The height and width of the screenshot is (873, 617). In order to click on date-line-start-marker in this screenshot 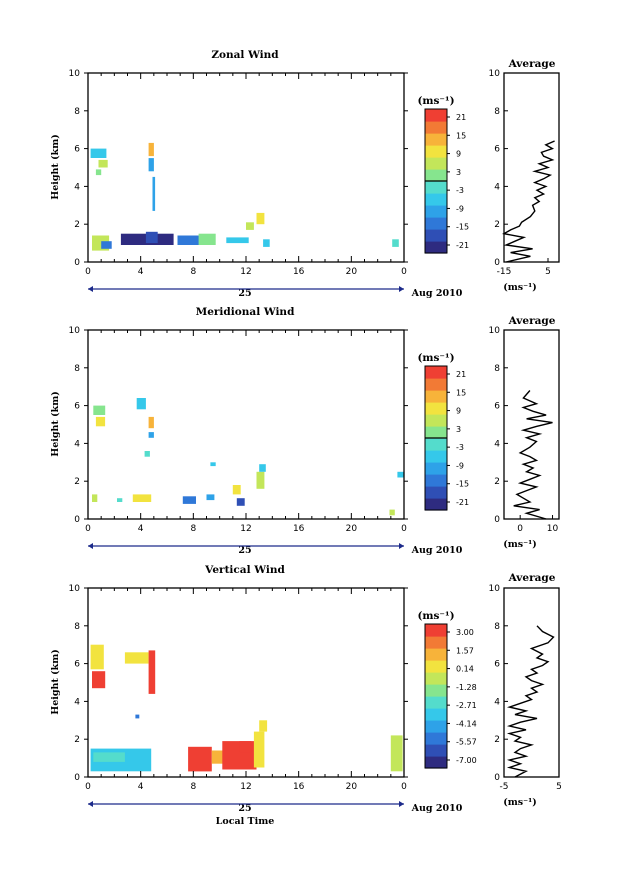, I will do `click(90, 289)`.